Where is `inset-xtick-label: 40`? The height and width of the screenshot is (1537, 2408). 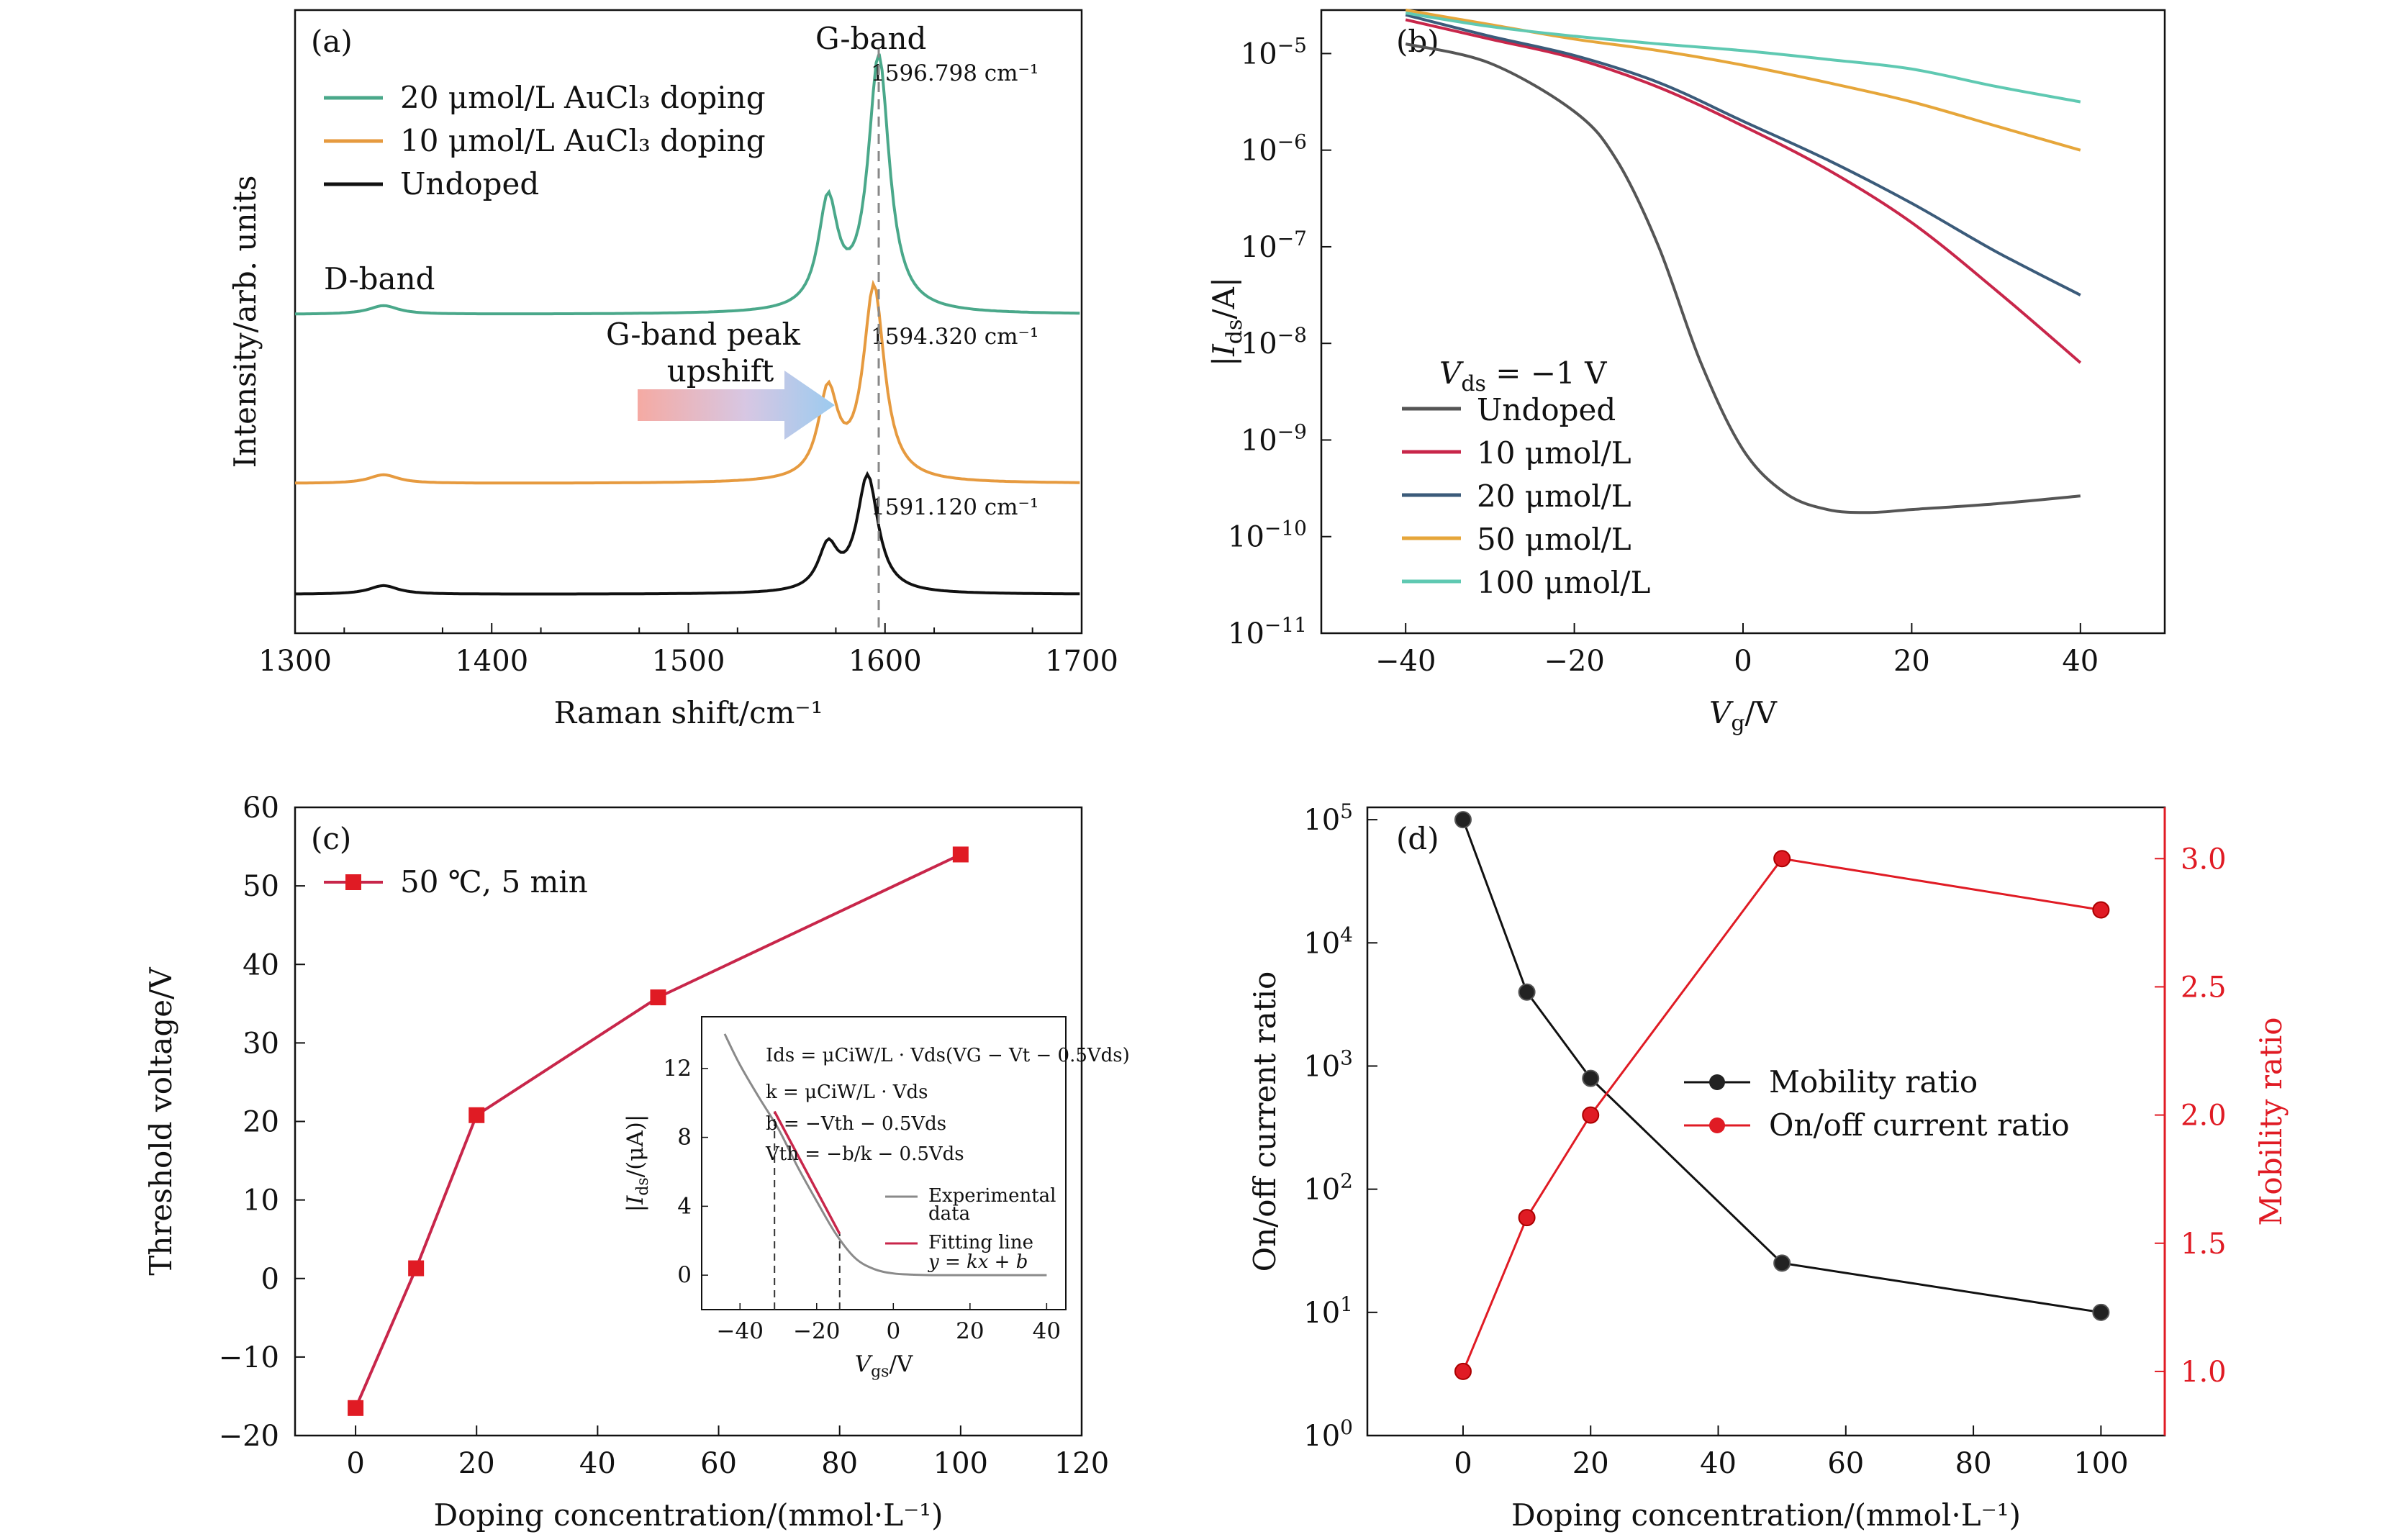
inset-xtick-label: 40 is located at coordinates (1047, 1331).